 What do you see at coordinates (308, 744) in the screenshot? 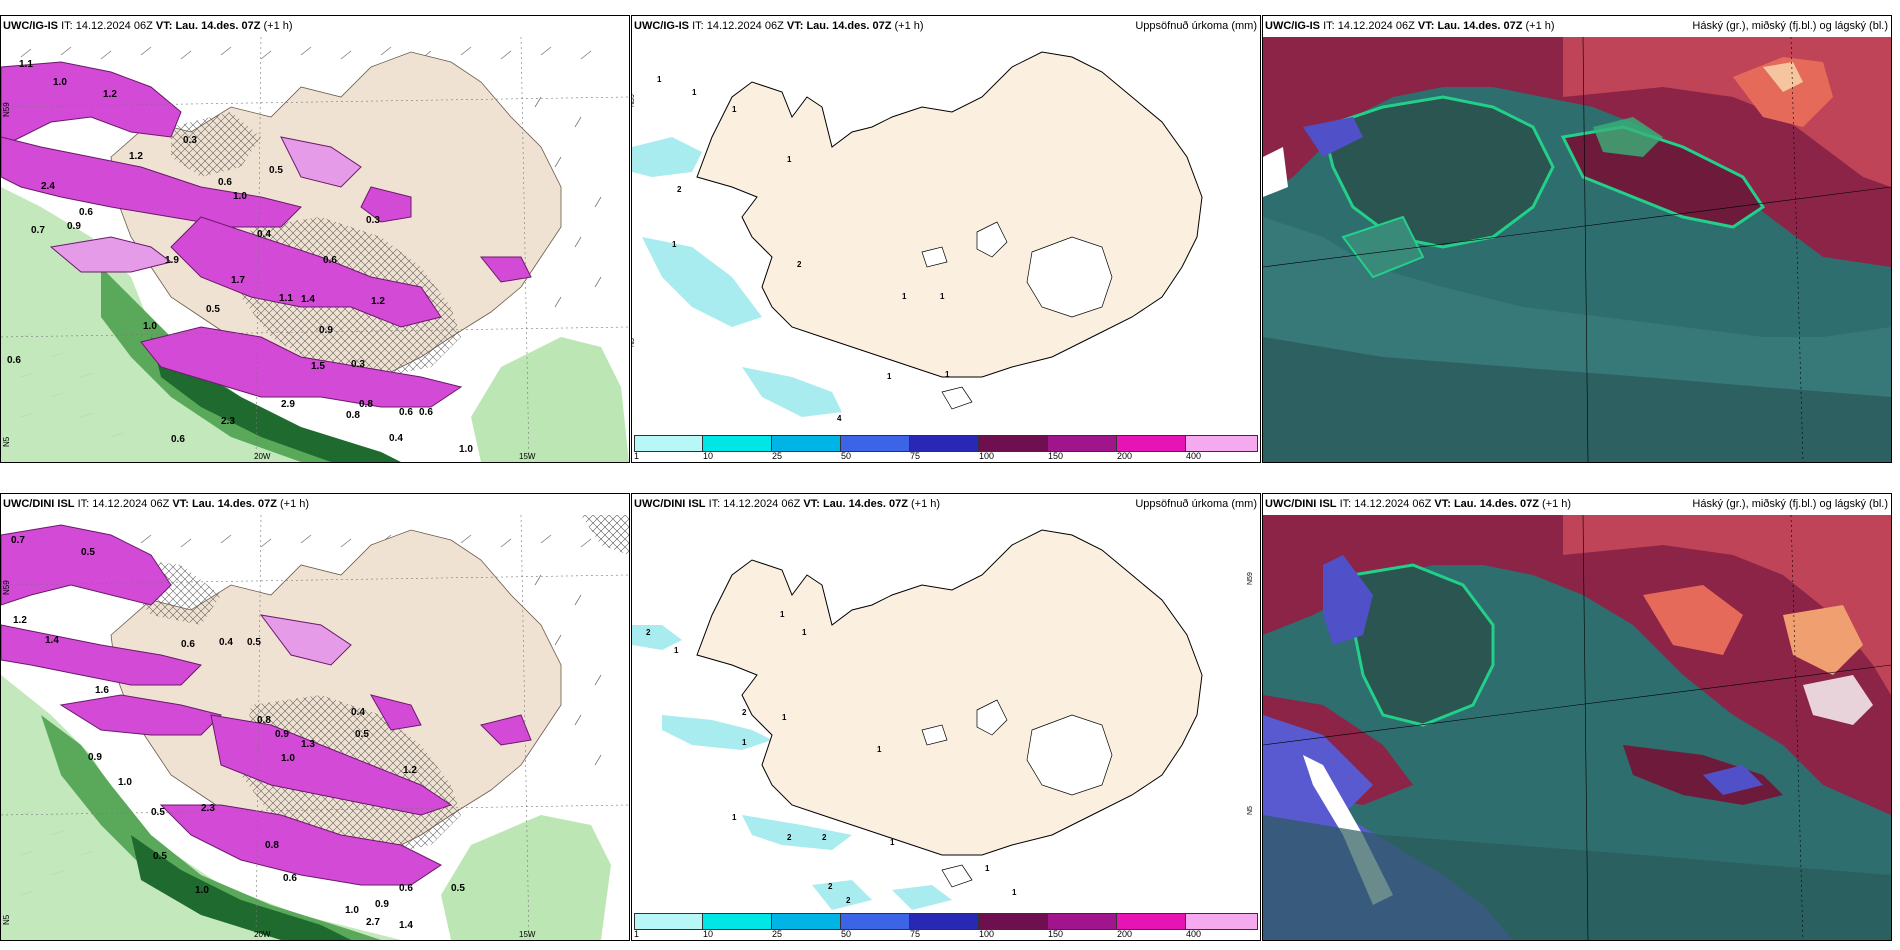
I see `wind-label: 1.3` at bounding box center [308, 744].